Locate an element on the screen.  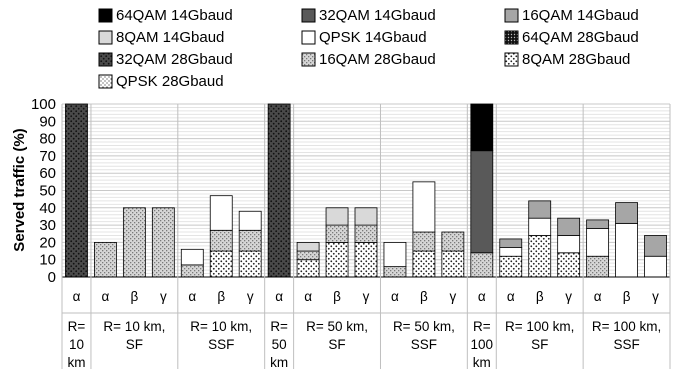
y-tick-label: 90 is located at coordinates (47, 121).